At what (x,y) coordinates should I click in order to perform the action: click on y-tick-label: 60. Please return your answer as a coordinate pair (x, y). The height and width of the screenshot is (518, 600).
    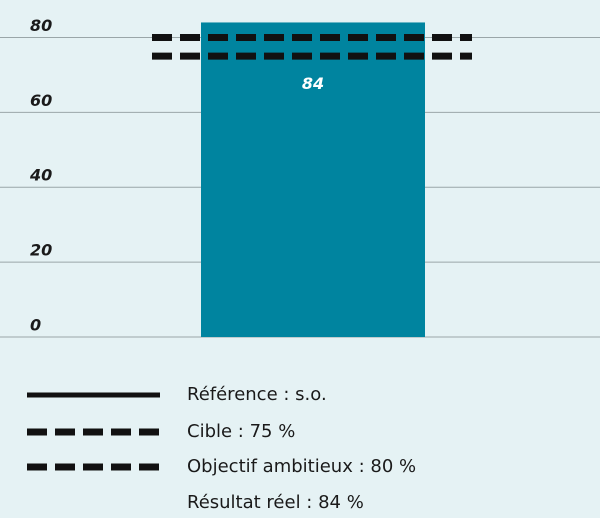
    Looking at the image, I should click on (41, 100).